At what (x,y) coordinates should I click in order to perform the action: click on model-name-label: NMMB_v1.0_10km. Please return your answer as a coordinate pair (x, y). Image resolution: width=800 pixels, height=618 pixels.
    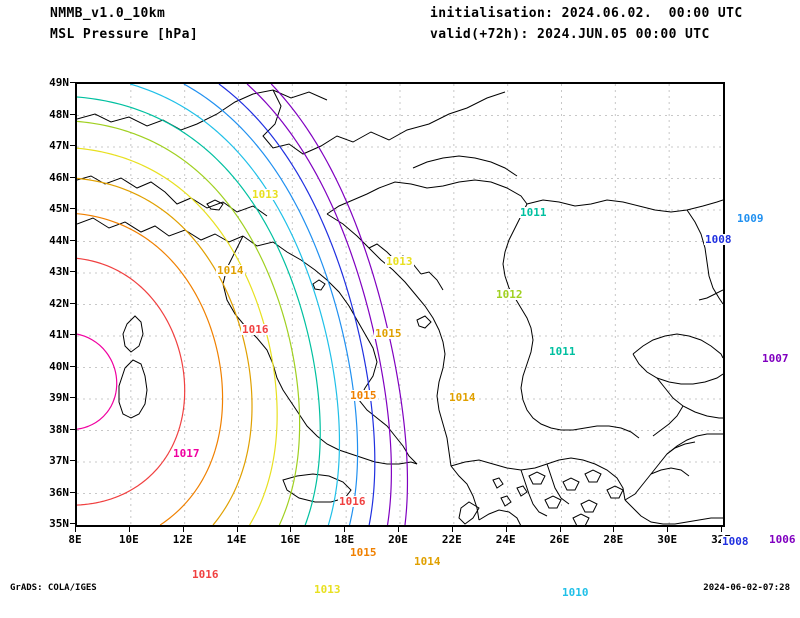
    Looking at the image, I should click on (108, 13).